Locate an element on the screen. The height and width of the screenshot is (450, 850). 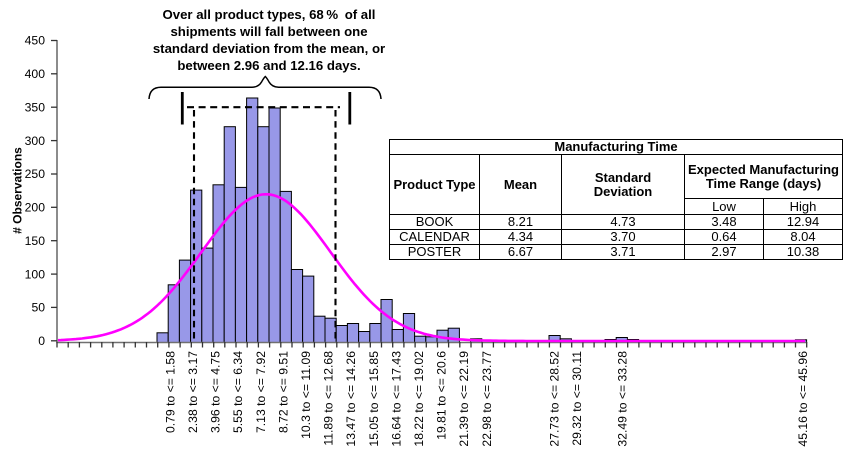
svg-text: 15.05 to <= 15.85 is located at coordinates (374, 399).